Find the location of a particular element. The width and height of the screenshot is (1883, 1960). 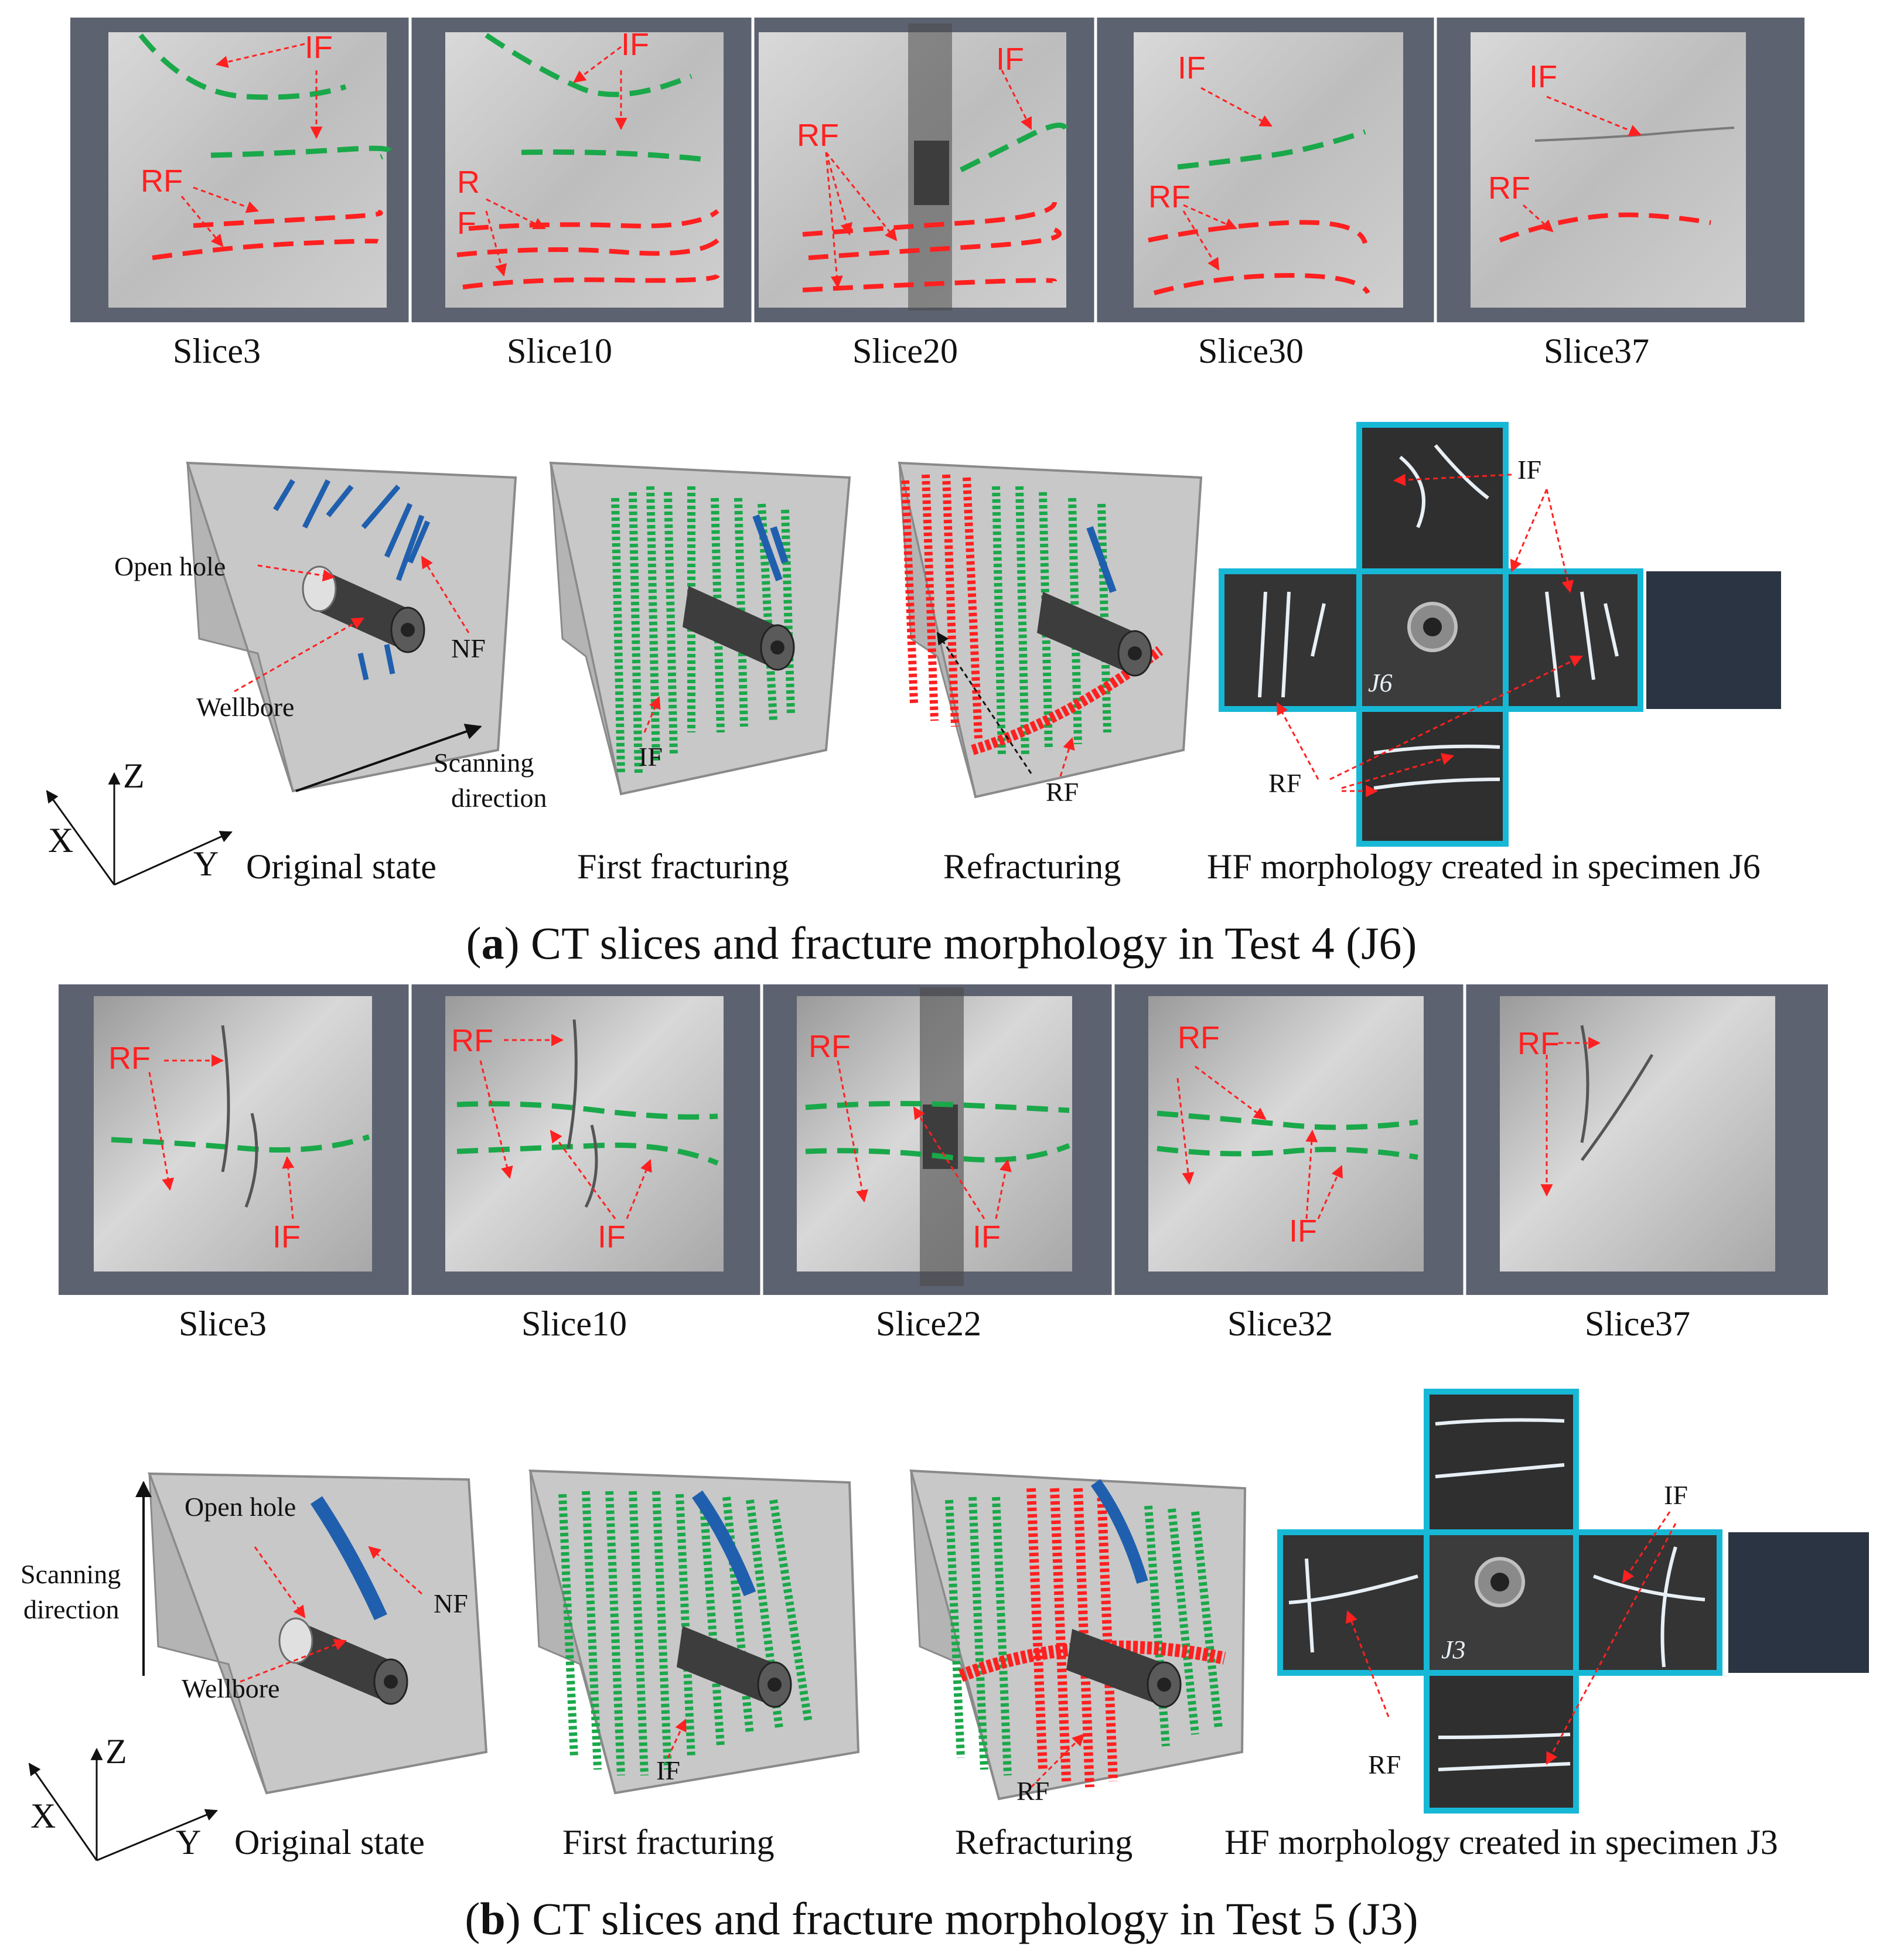

slice-a-4-rf-label: RF is located at coordinates (1169, 196).